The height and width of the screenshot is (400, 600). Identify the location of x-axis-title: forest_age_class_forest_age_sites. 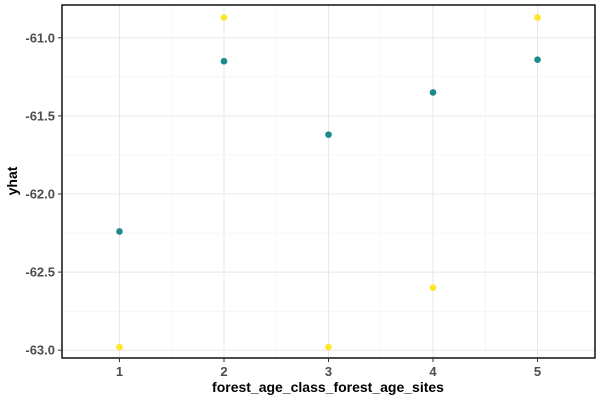
(328, 387).